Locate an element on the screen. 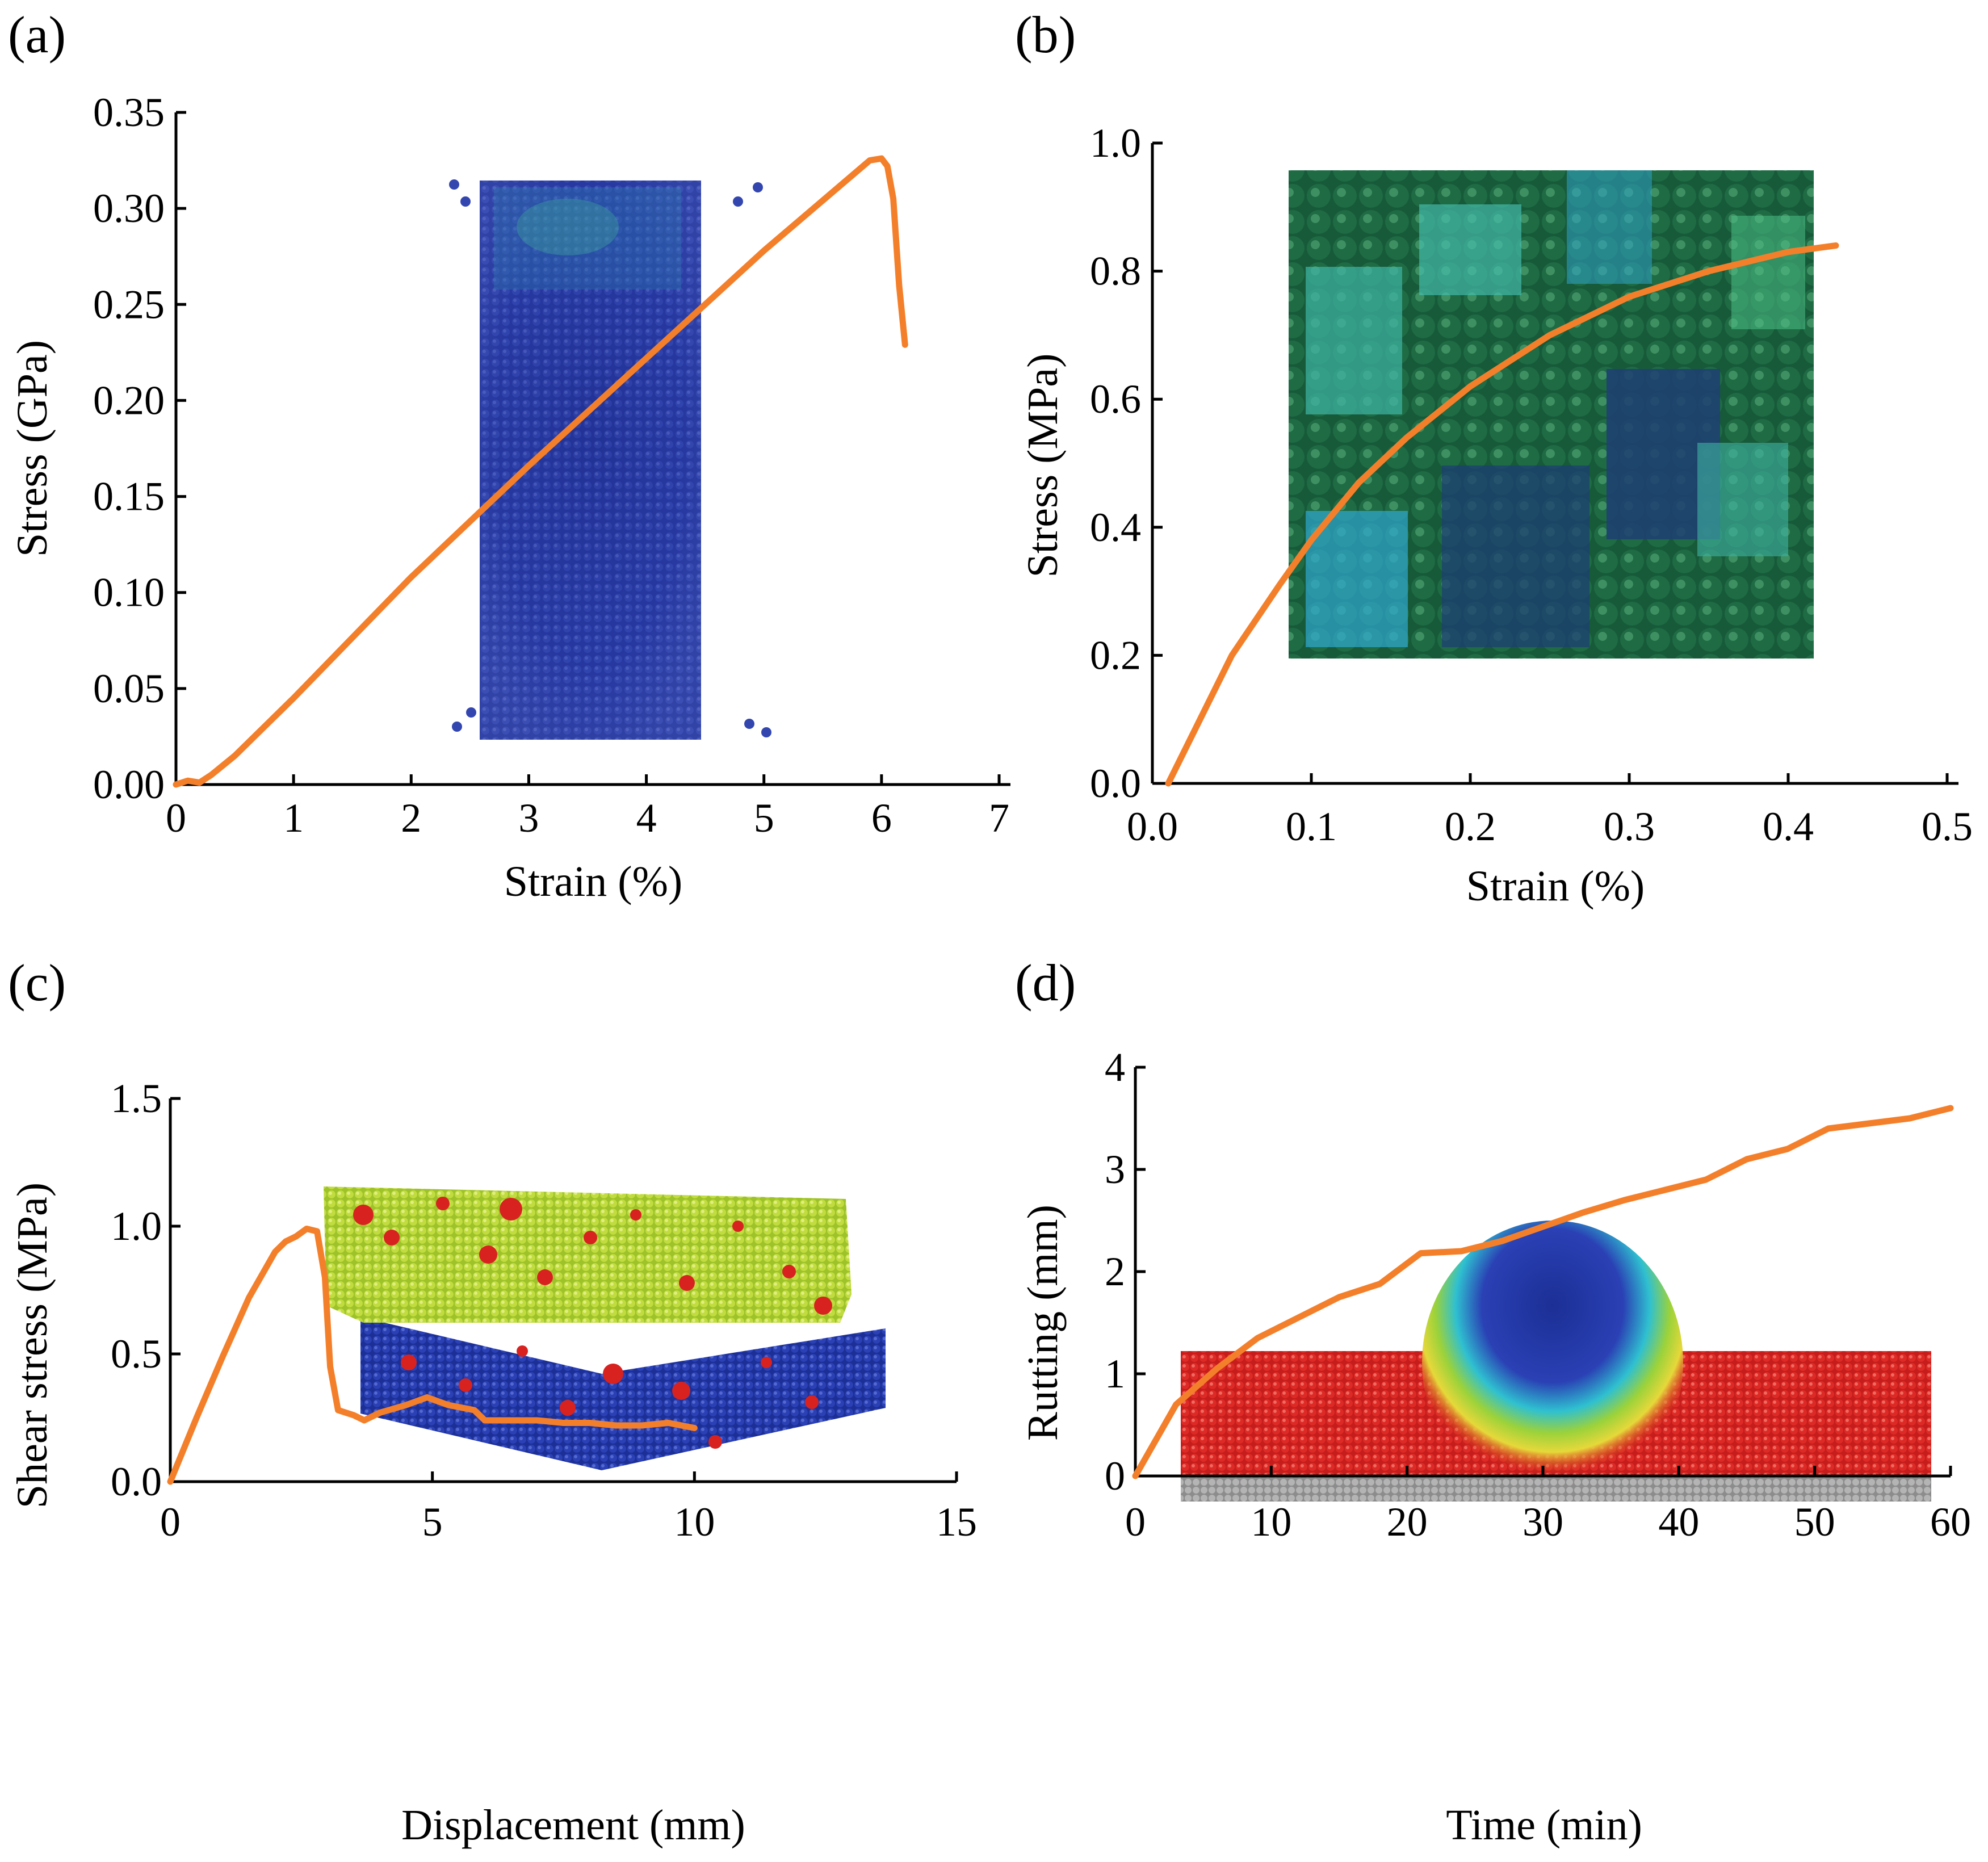 This screenshot has height=1862, width=1988. x-tick-label: 4 is located at coordinates (646, 818).